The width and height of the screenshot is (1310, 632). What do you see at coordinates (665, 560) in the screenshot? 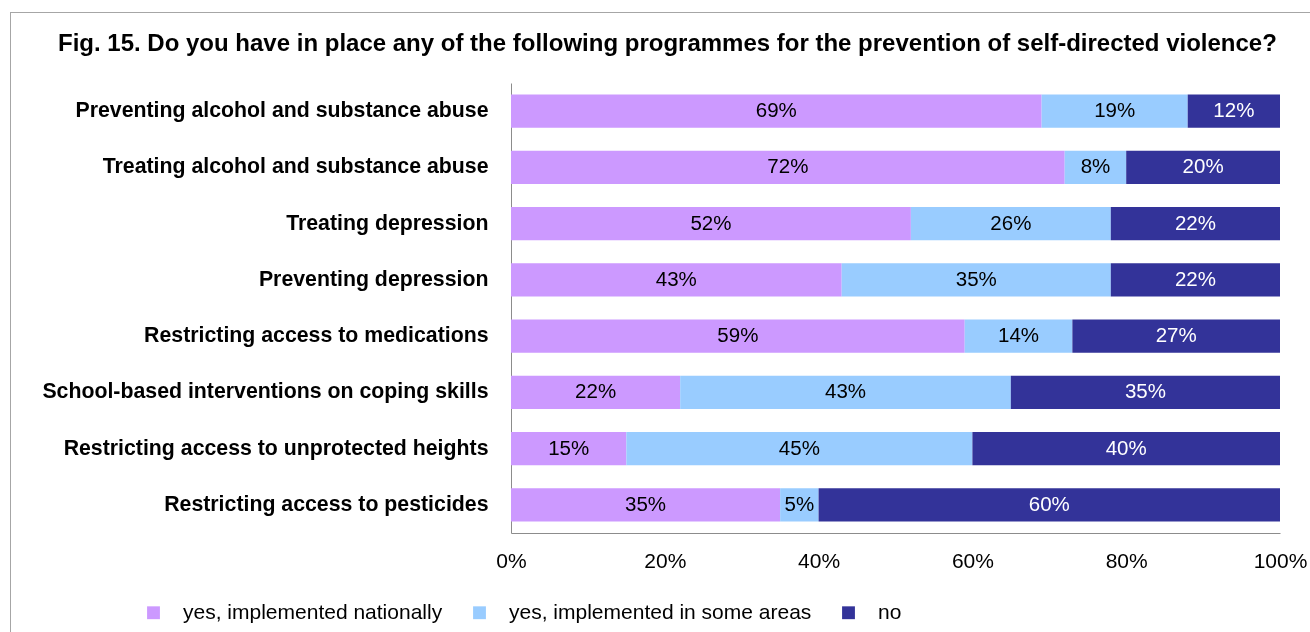
I see `x-tick-label: 20%` at bounding box center [665, 560].